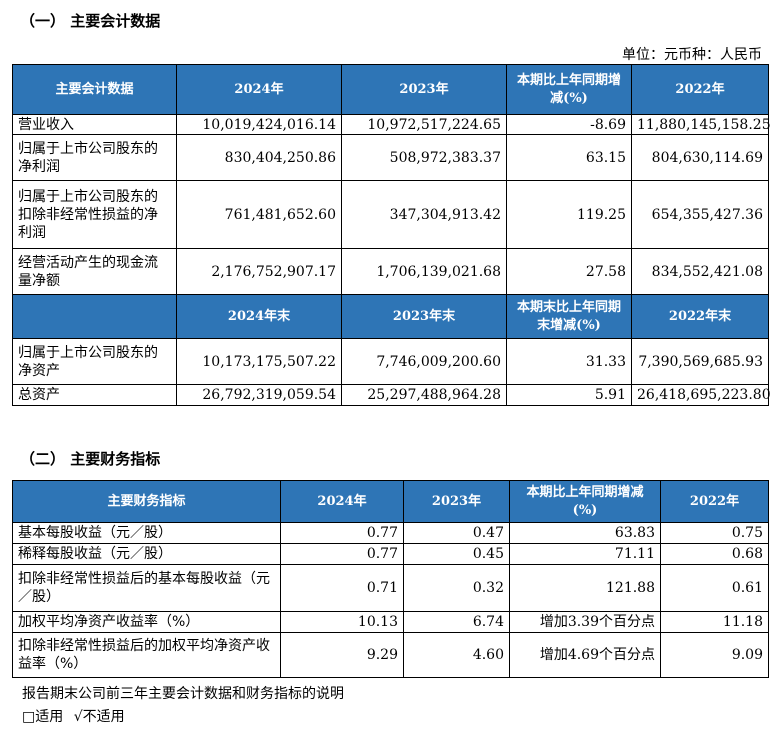 The height and width of the screenshot is (733, 782). What do you see at coordinates (700, 214) in the screenshot?
I see `value-cell: 654,355,427.36` at bounding box center [700, 214].